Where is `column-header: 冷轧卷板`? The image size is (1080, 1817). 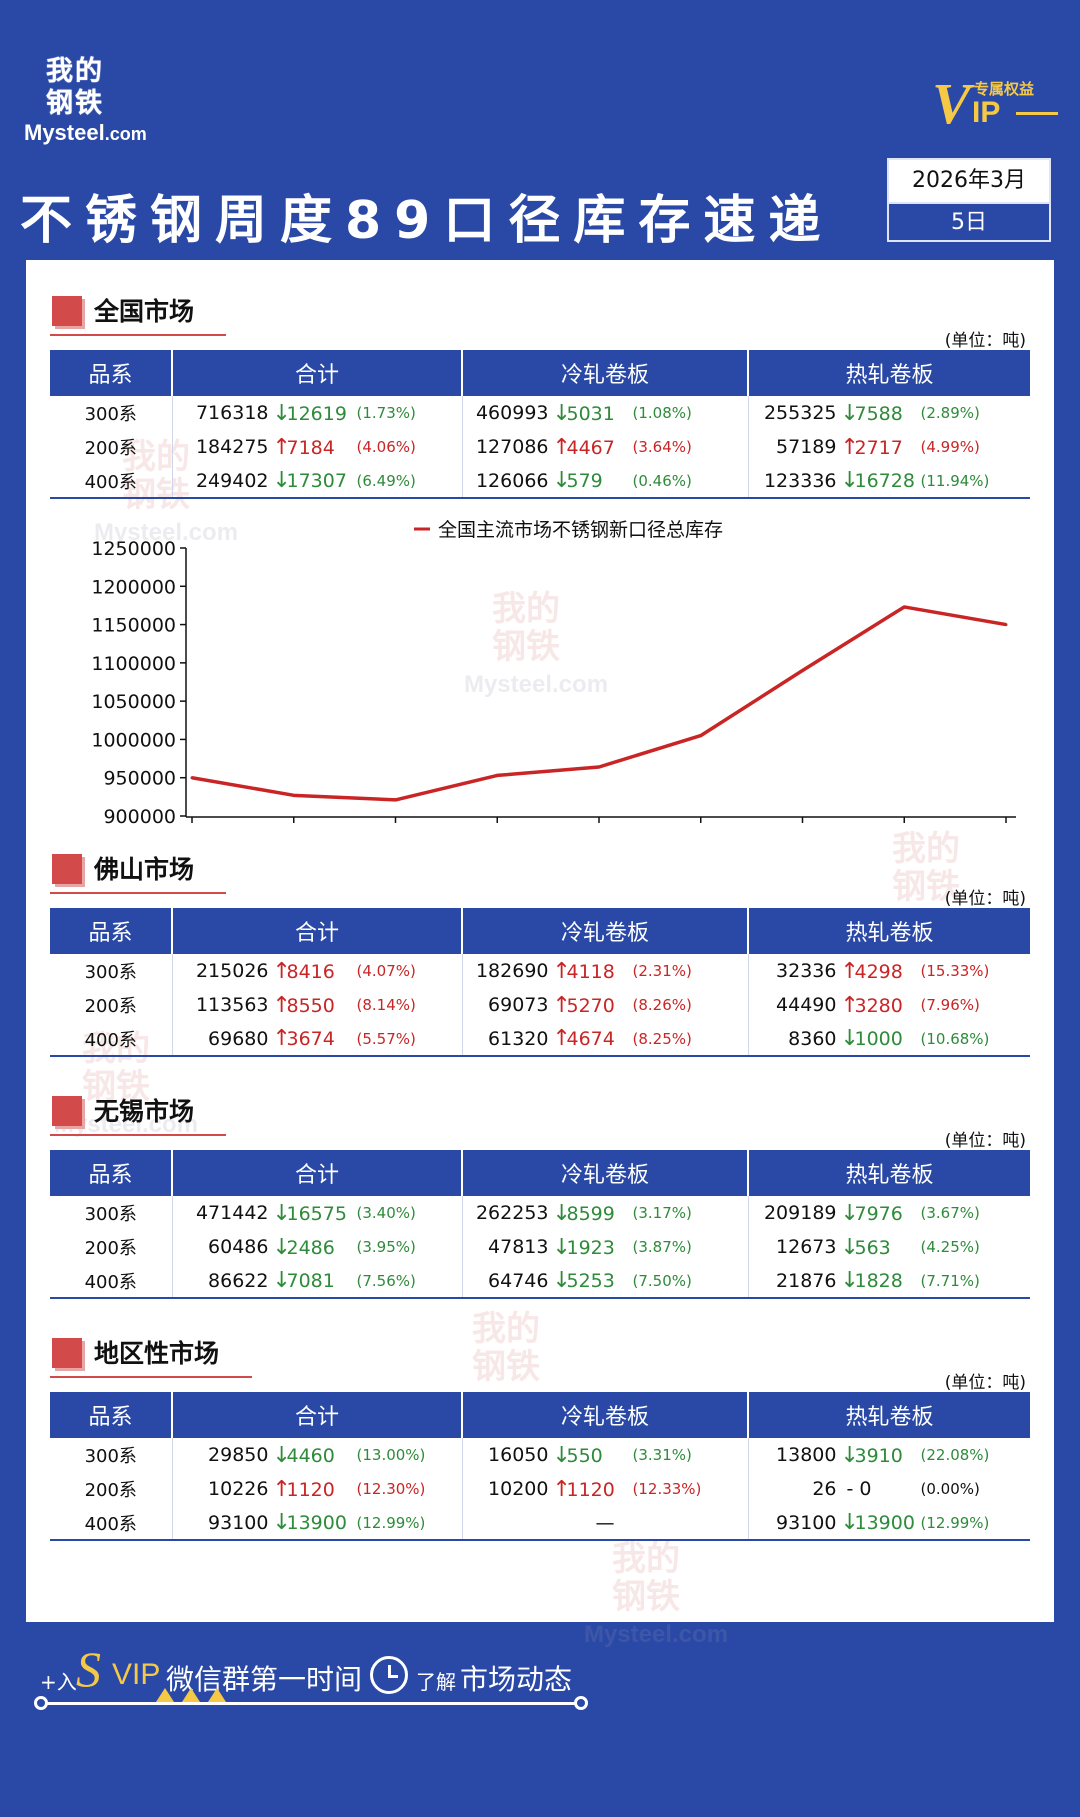 column-header: 冷轧卷板 is located at coordinates (604, 373).